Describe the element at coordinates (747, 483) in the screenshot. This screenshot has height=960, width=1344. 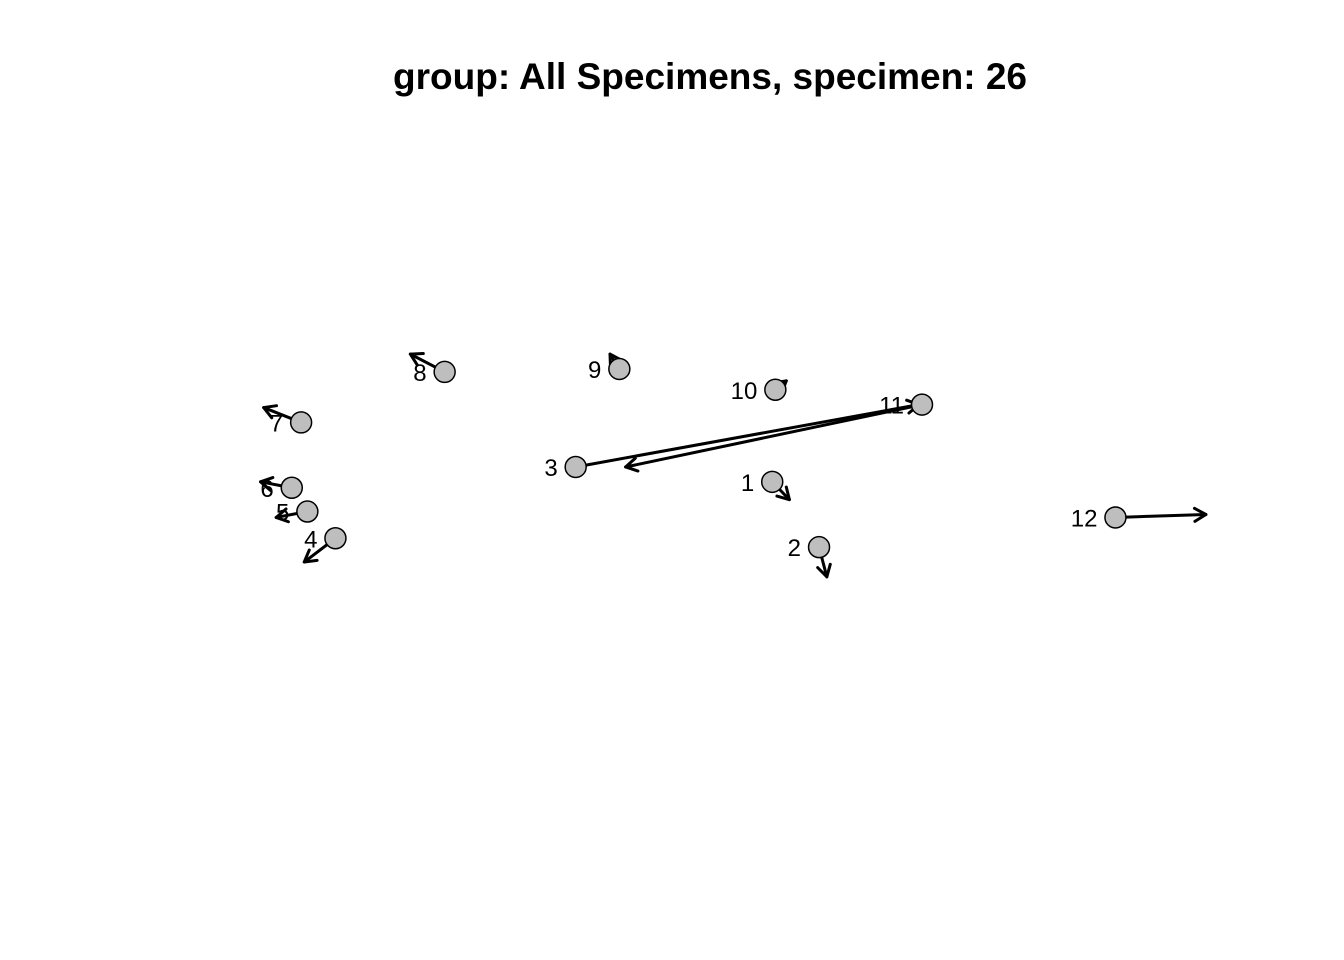
I see `landmark-label: 1` at that location.